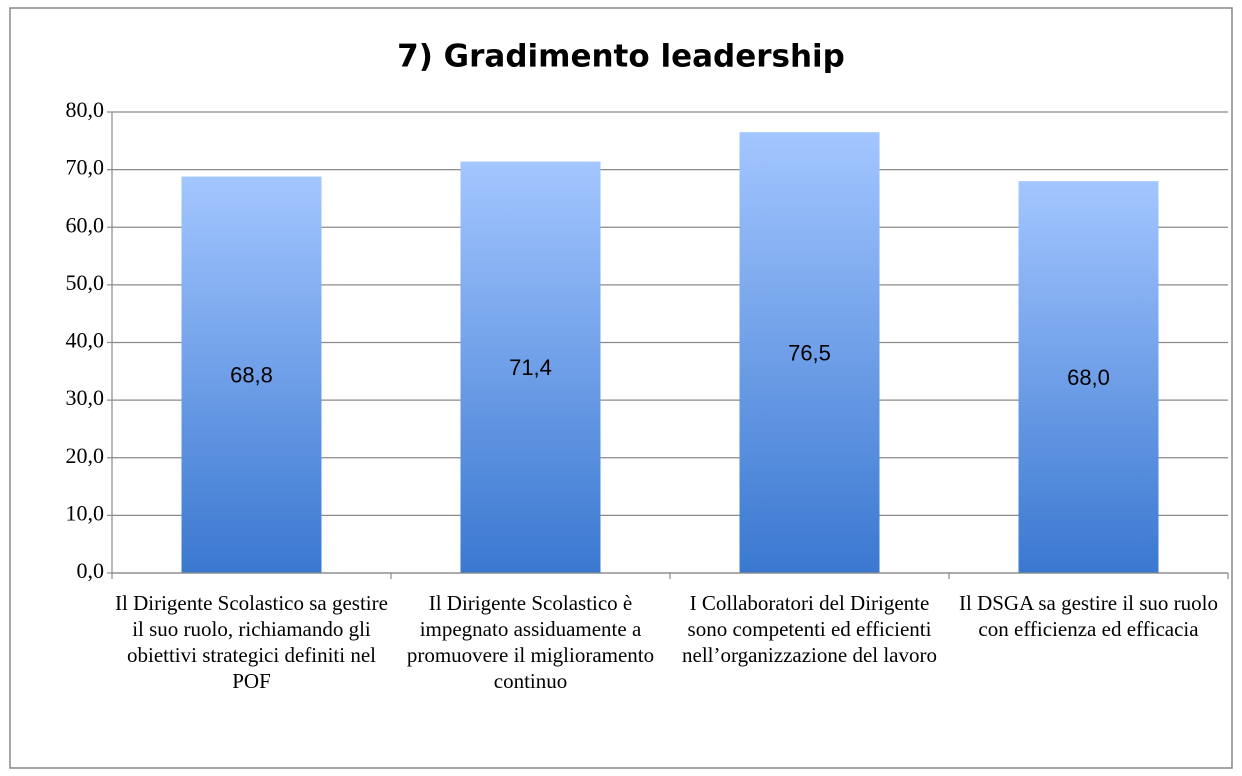  I want to click on y-tick-label: 0,0, so click(91, 570).